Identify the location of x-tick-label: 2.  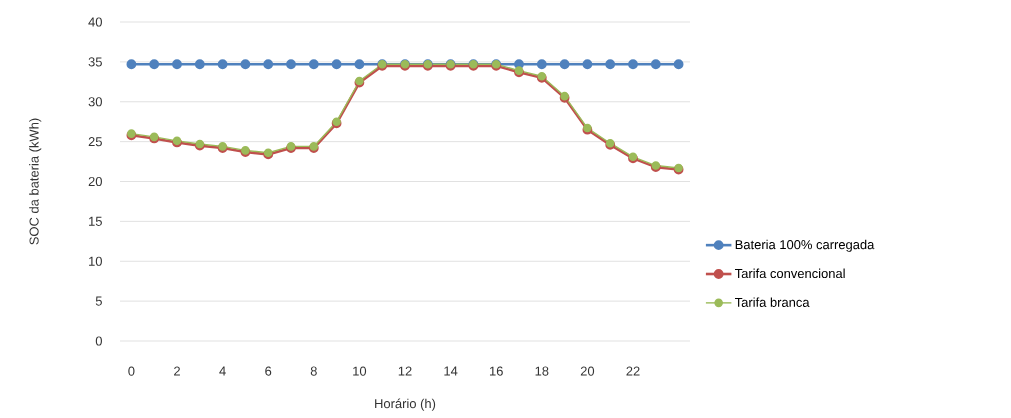
(177, 371).